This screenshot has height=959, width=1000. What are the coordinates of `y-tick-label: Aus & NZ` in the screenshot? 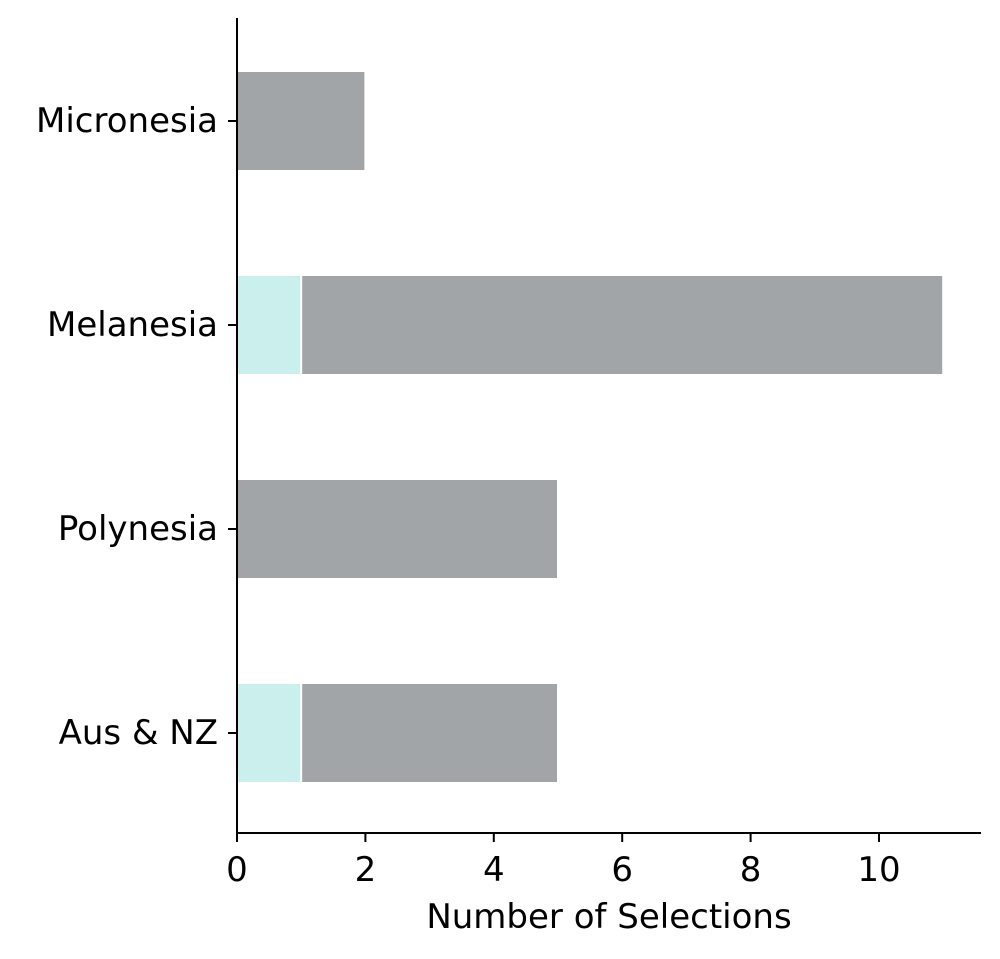 It's located at (138, 733).